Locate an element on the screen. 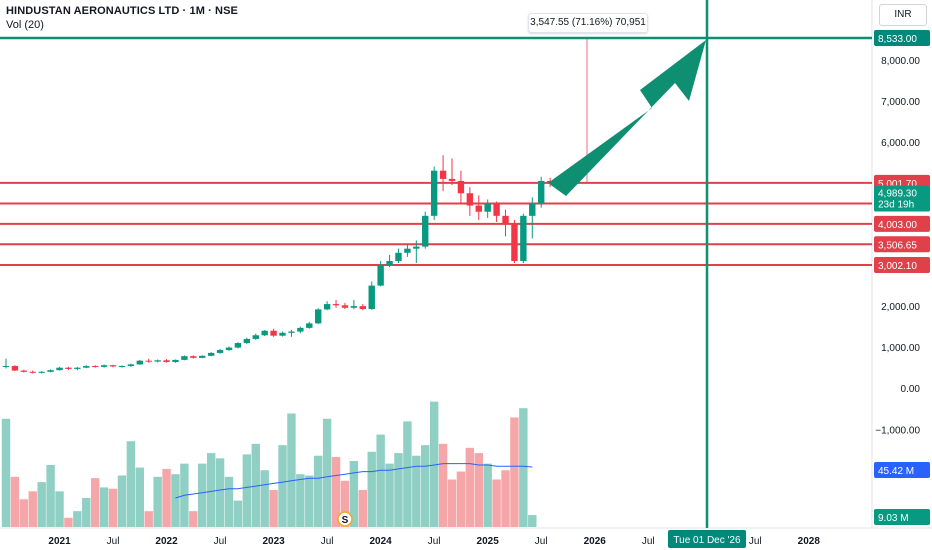 Image resolution: width=932 pixels, height=550 pixels. price-tick-label: 6,000.00 is located at coordinates (900, 143).